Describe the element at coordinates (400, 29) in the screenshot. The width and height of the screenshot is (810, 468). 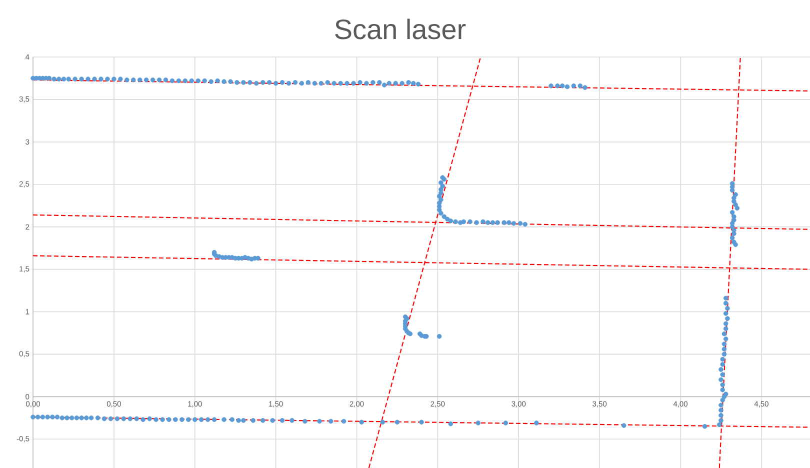
I see `chart-title: Scan laser` at that location.